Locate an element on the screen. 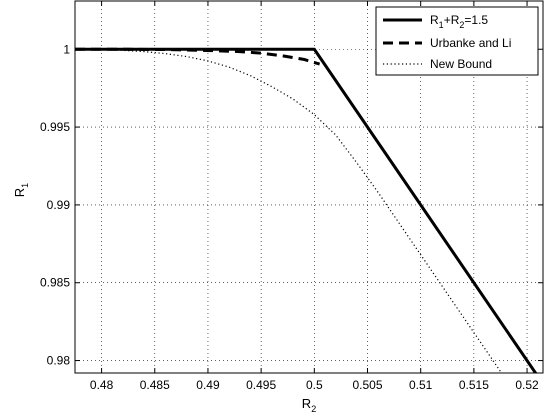  y-tick-label: 0.99 is located at coordinates (59, 205).